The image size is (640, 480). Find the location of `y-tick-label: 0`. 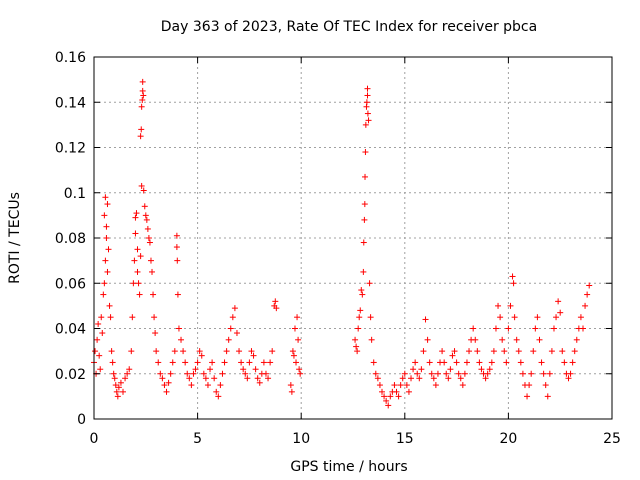

y-tick-label: 0 is located at coordinates (81, 420).